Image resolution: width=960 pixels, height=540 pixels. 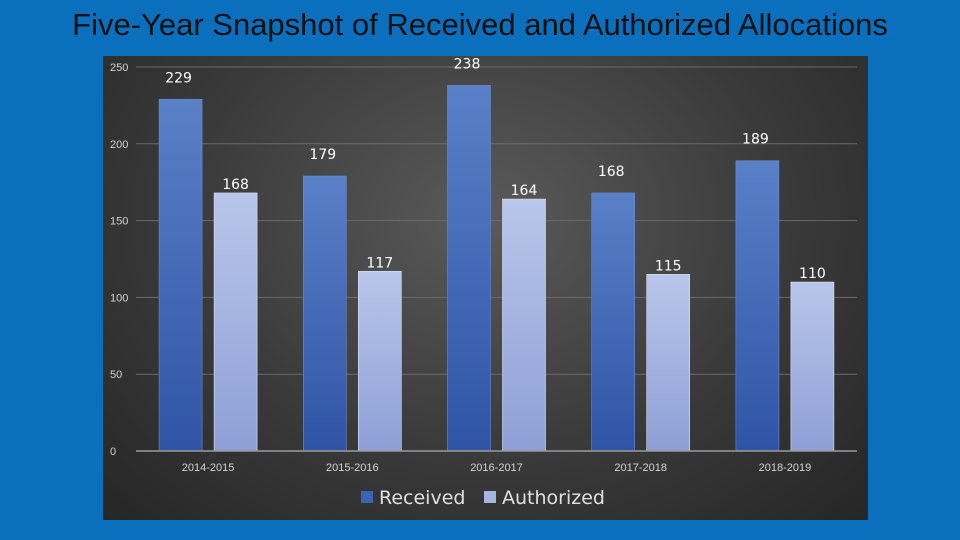 I want to click on y-tick-label: 100, so click(x=119, y=298).